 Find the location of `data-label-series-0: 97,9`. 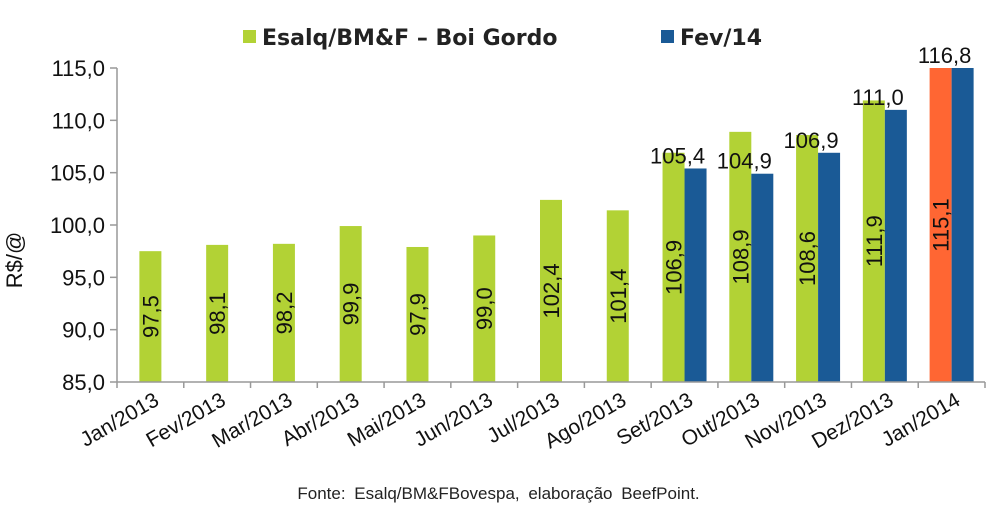

data-label-series-0: 97,9 is located at coordinates (417, 314).